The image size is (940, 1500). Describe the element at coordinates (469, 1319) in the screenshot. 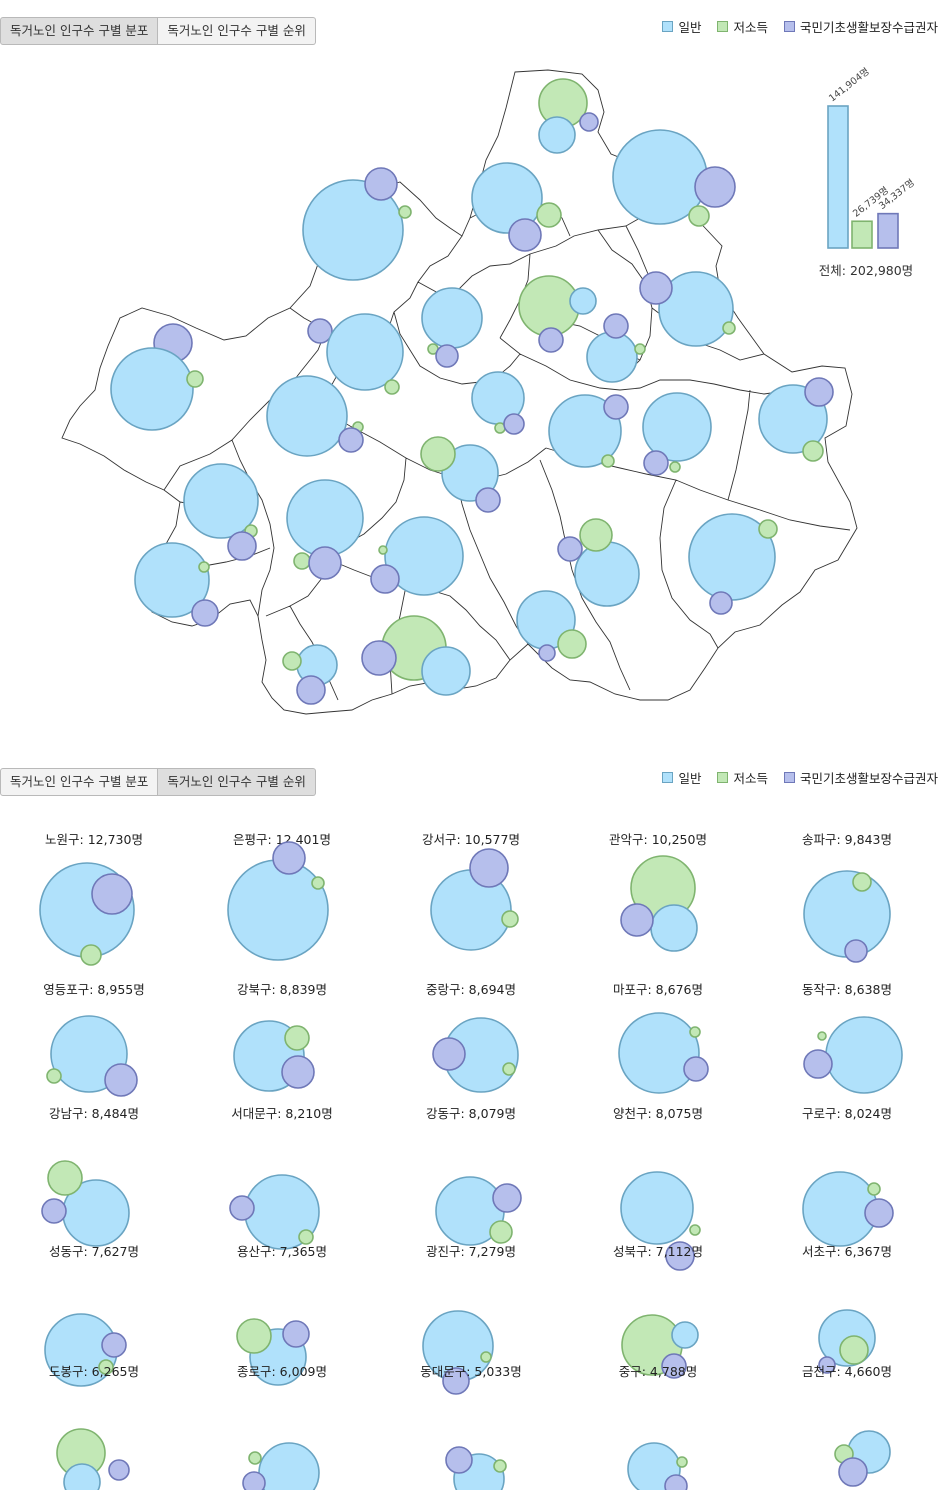

I see `district-cell: 광진구: 7,279명` at that location.